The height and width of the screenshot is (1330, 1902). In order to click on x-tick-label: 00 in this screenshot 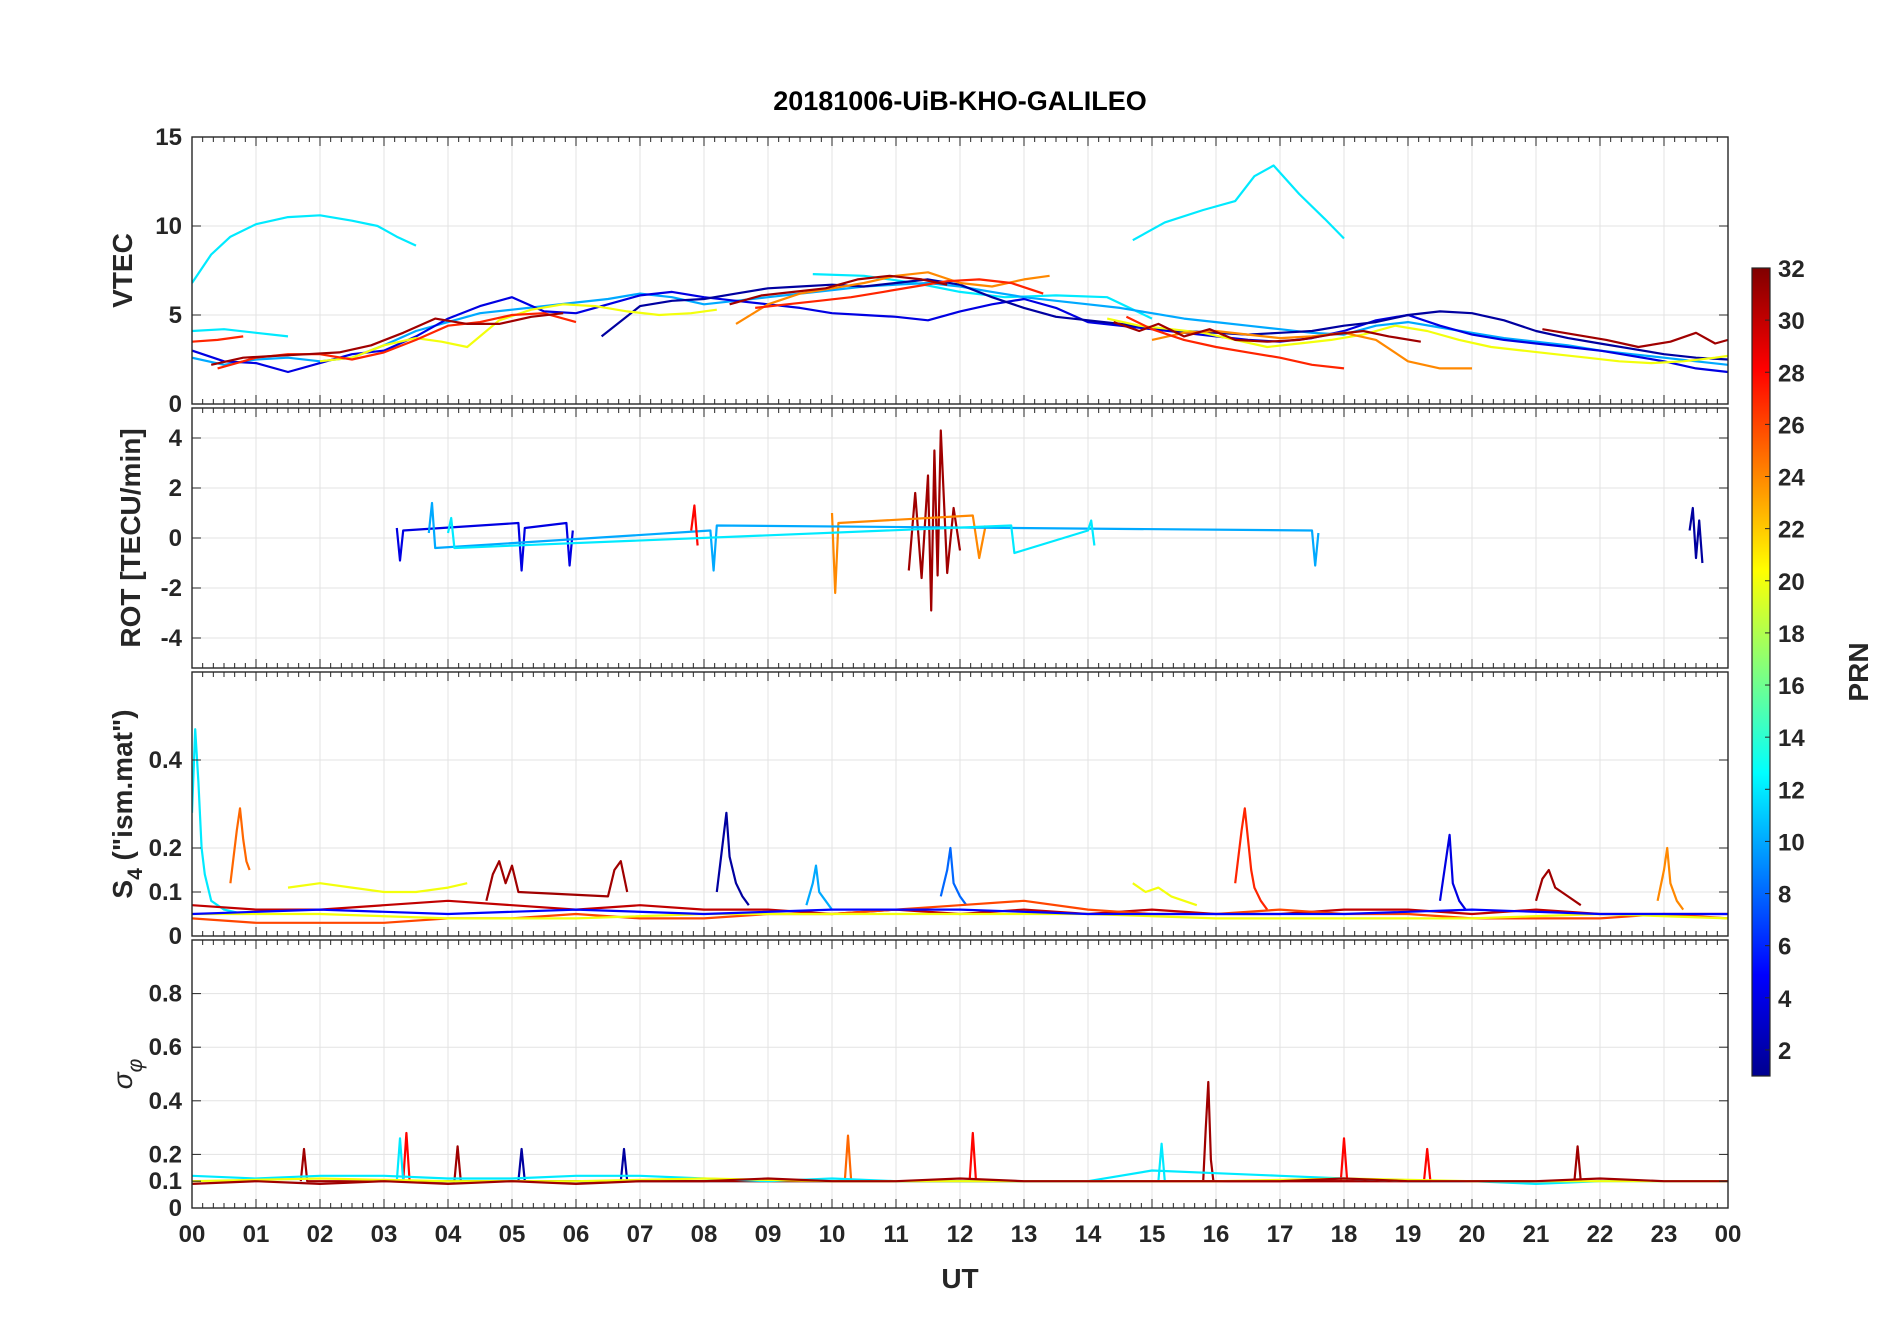, I will do `click(192, 1234)`.